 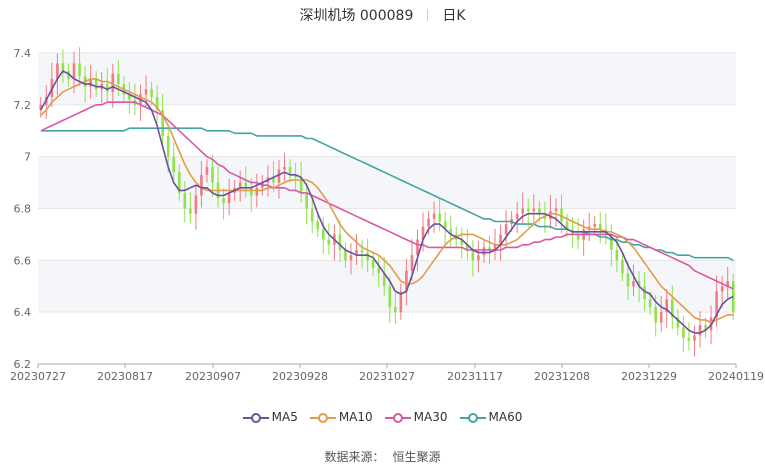 I want to click on x-tick-label: 20231027, so click(x=387, y=376).